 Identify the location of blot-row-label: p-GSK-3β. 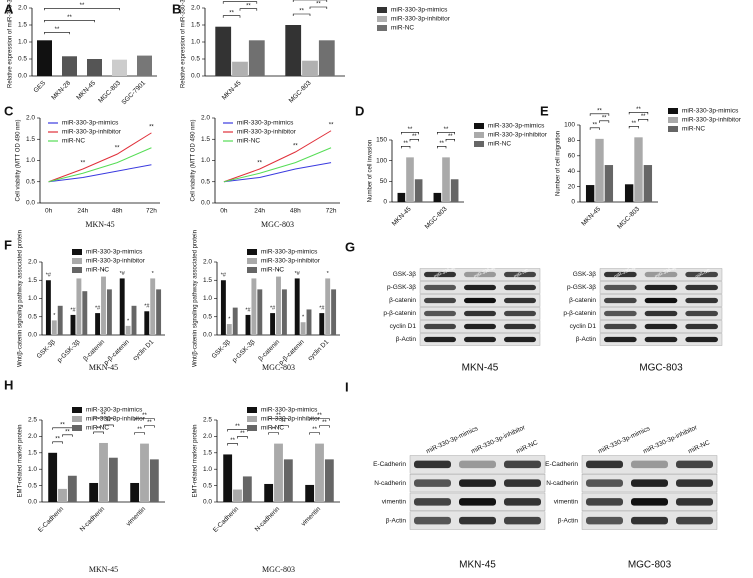
(401, 287).